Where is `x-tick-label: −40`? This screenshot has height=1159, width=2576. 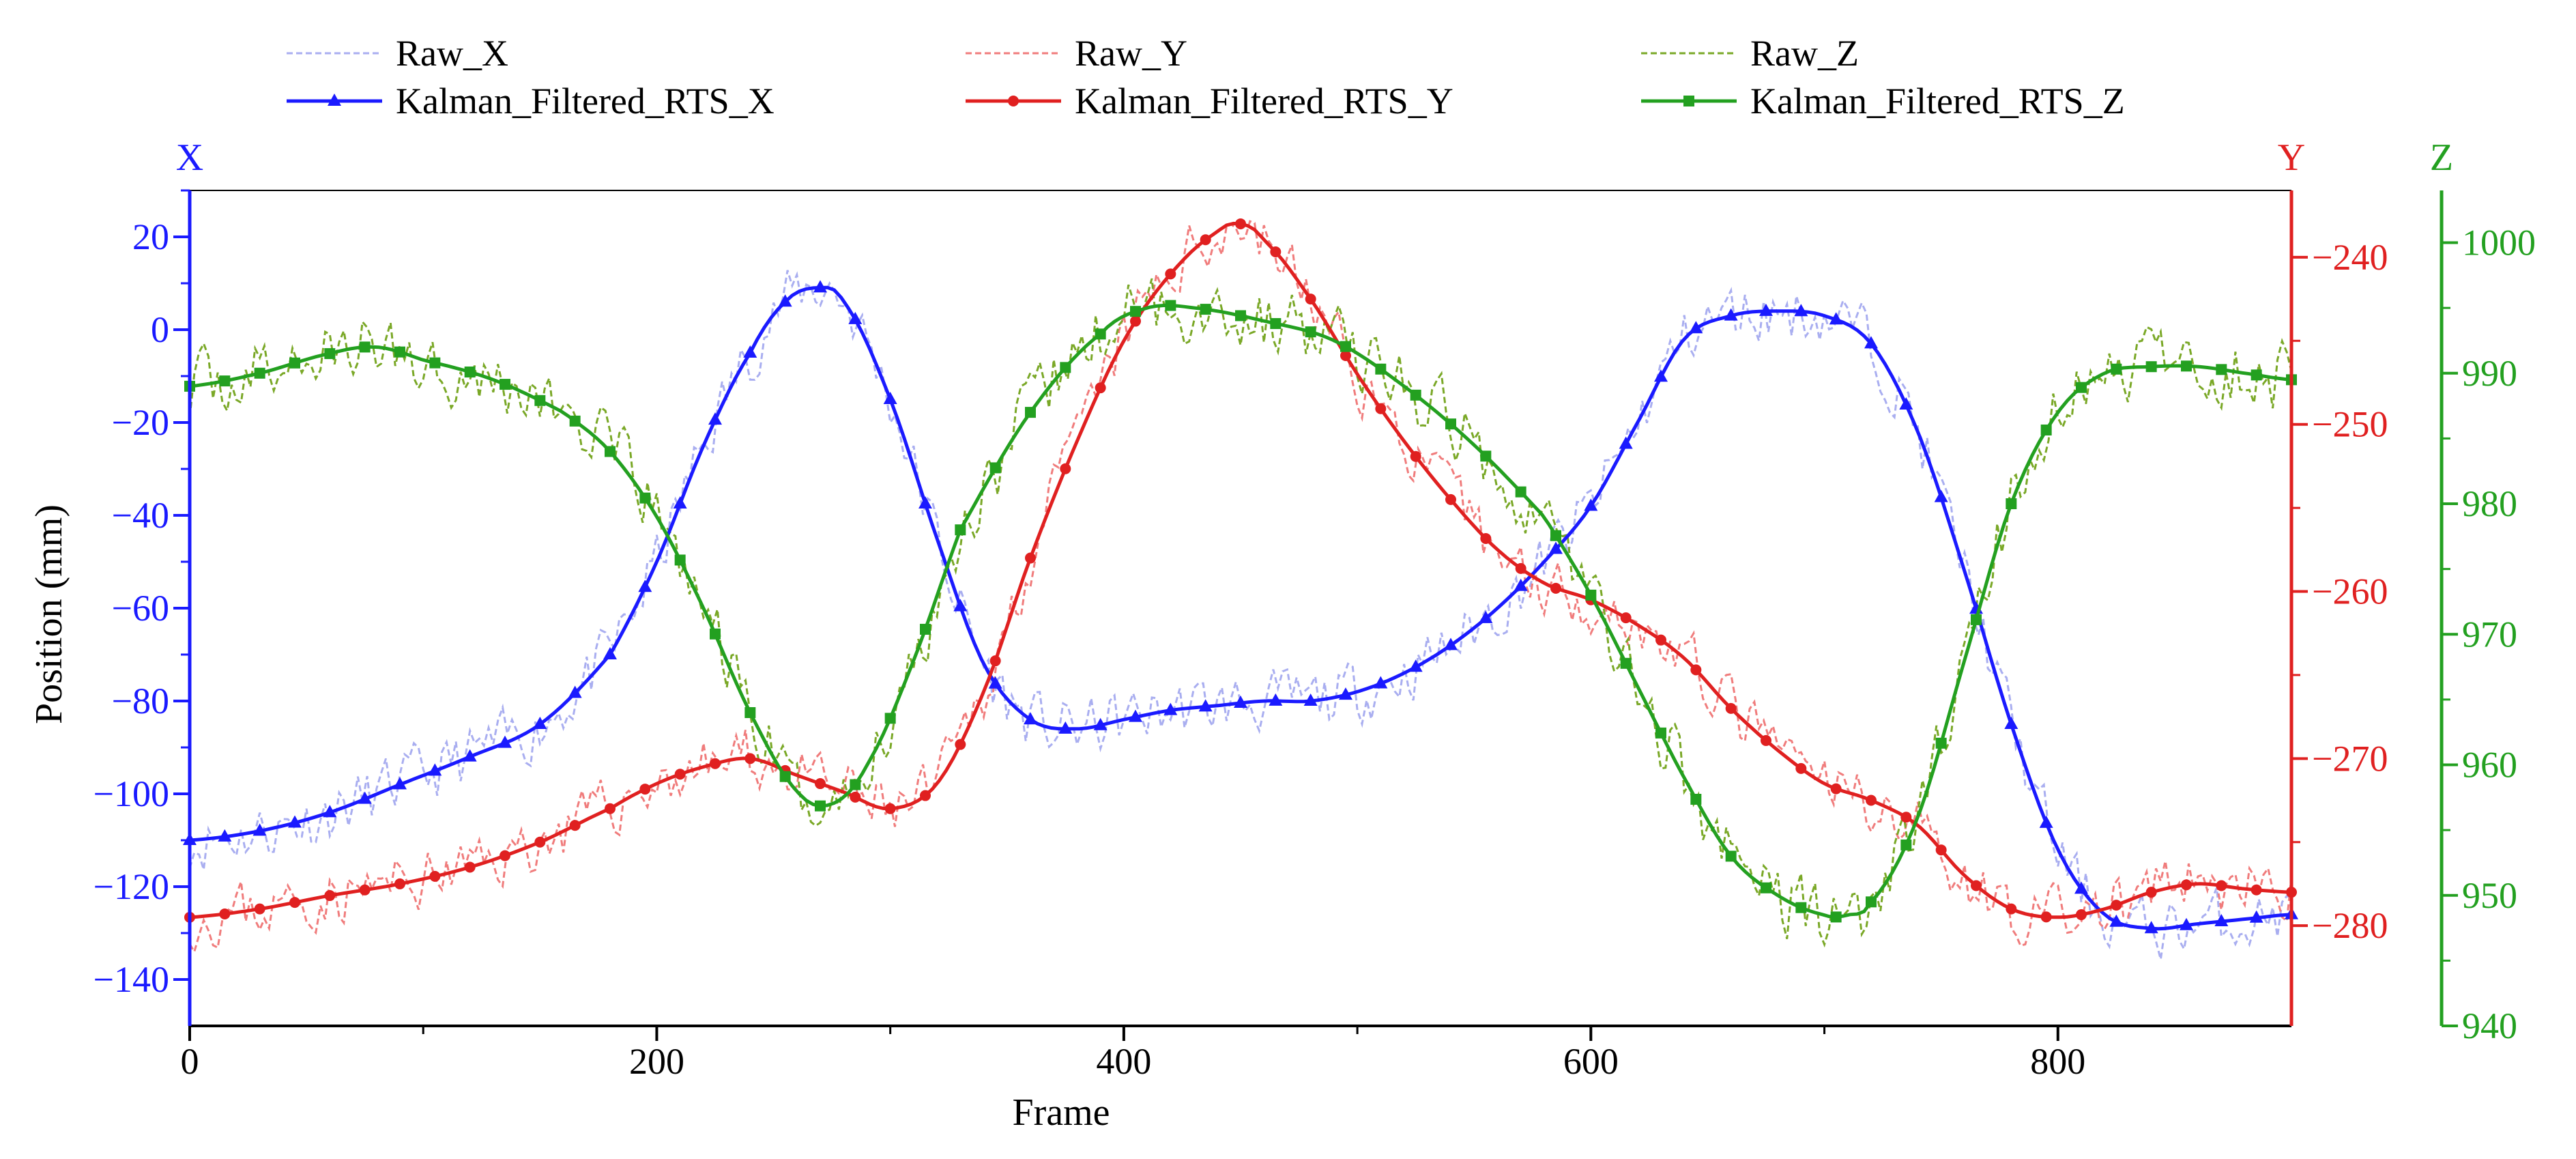 x-tick-label: −40 is located at coordinates (140, 515).